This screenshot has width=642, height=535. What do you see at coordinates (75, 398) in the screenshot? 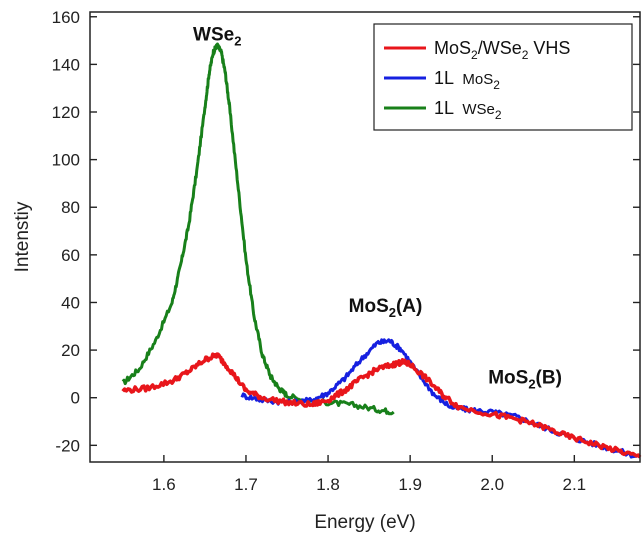
I see `y-tick-label: 0` at bounding box center [75, 398].